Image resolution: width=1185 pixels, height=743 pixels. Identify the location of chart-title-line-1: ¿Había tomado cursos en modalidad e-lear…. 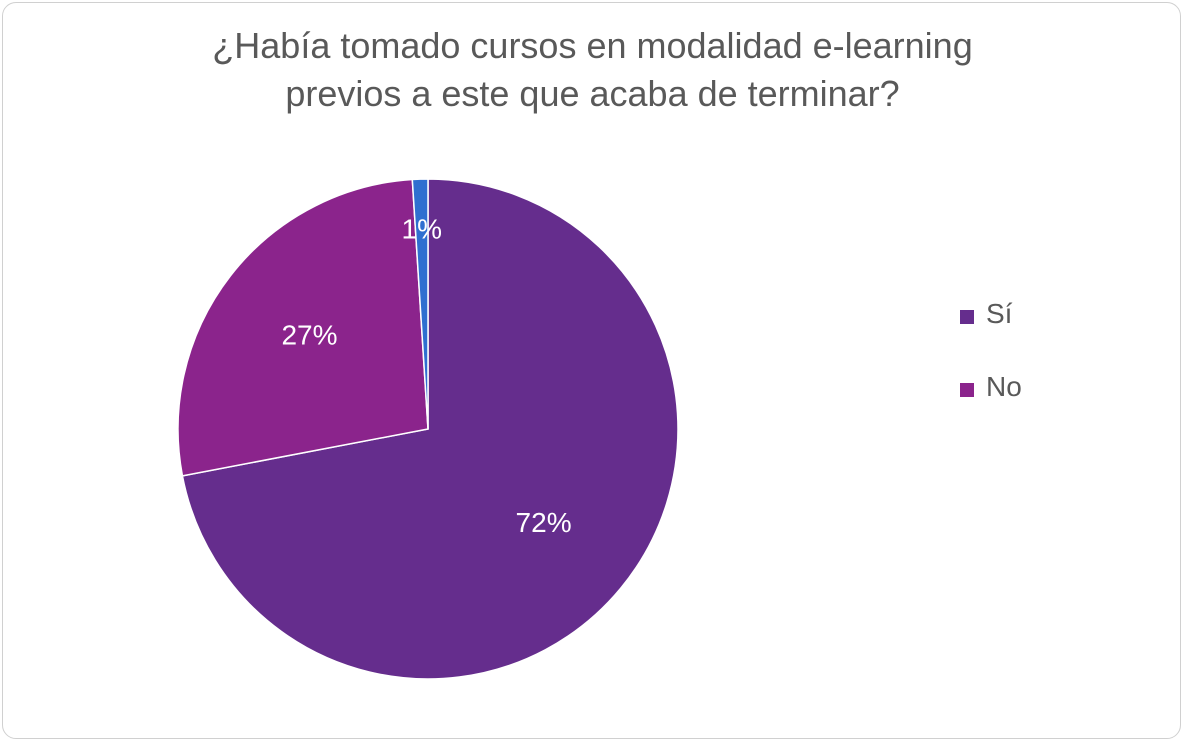
(592, 45).